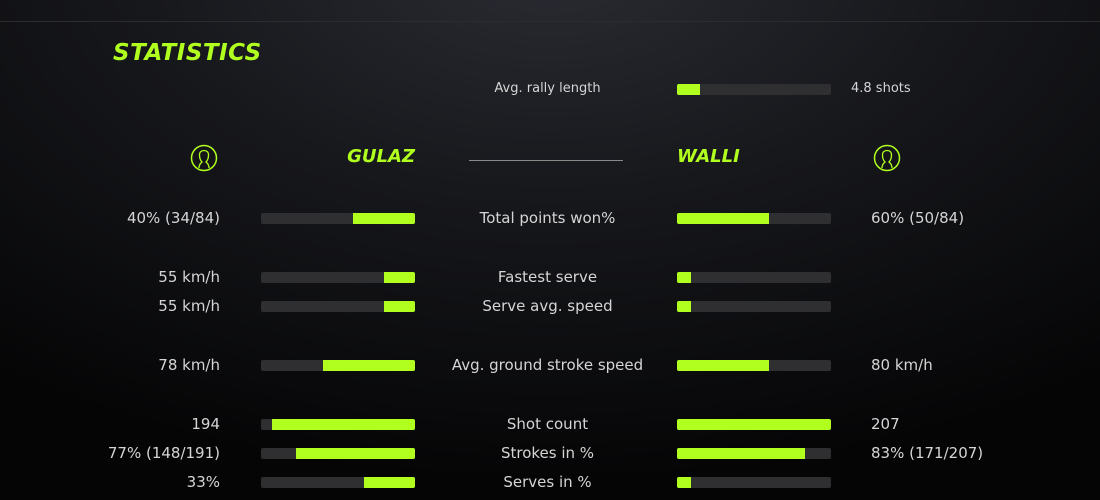 The width and height of the screenshot is (1100, 500). Describe the element at coordinates (173, 218) in the screenshot. I see `left-value: 40% (34/84)` at that location.